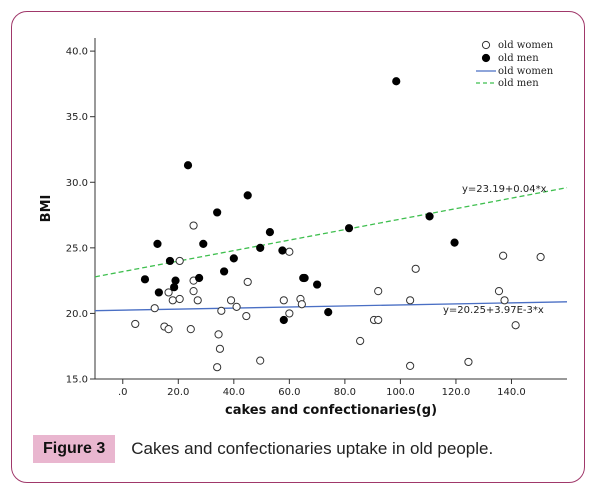 The image size is (597, 494). What do you see at coordinates (74, 449) in the screenshot?
I see `figure-label: Figure 3` at bounding box center [74, 449].